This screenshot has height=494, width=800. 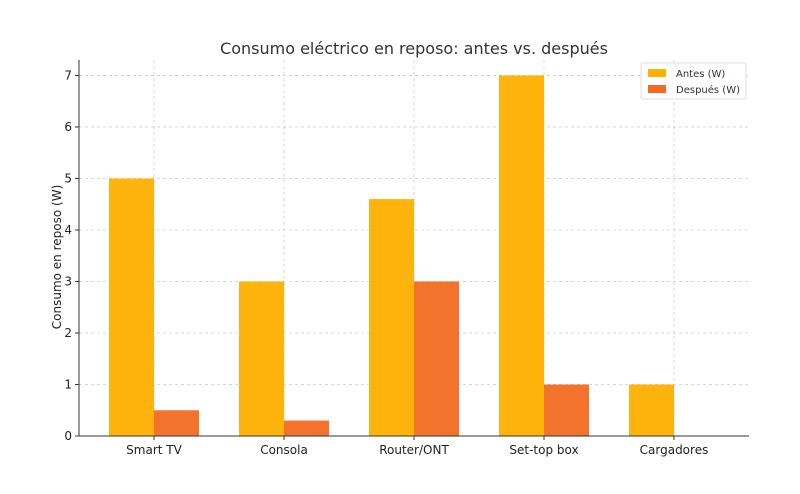 What do you see at coordinates (284, 450) in the screenshot?
I see `x-tick-label: Consola` at bounding box center [284, 450].